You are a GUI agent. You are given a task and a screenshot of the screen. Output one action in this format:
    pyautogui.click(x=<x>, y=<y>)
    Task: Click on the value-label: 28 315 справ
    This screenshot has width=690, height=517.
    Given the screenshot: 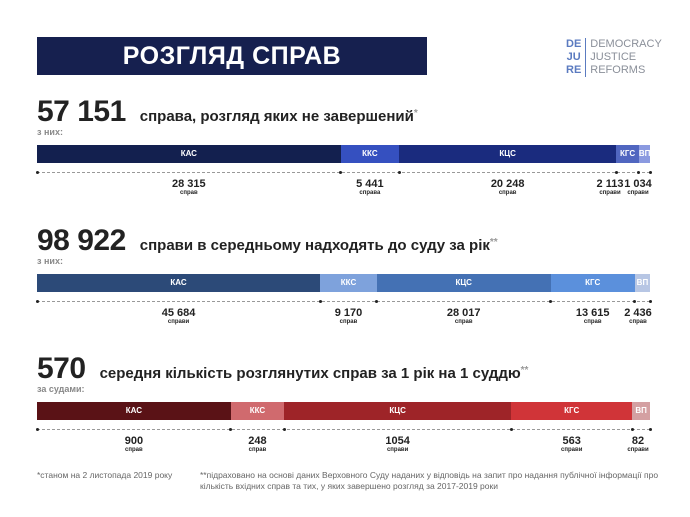 What is the action you would take?
    pyautogui.click(x=189, y=187)
    